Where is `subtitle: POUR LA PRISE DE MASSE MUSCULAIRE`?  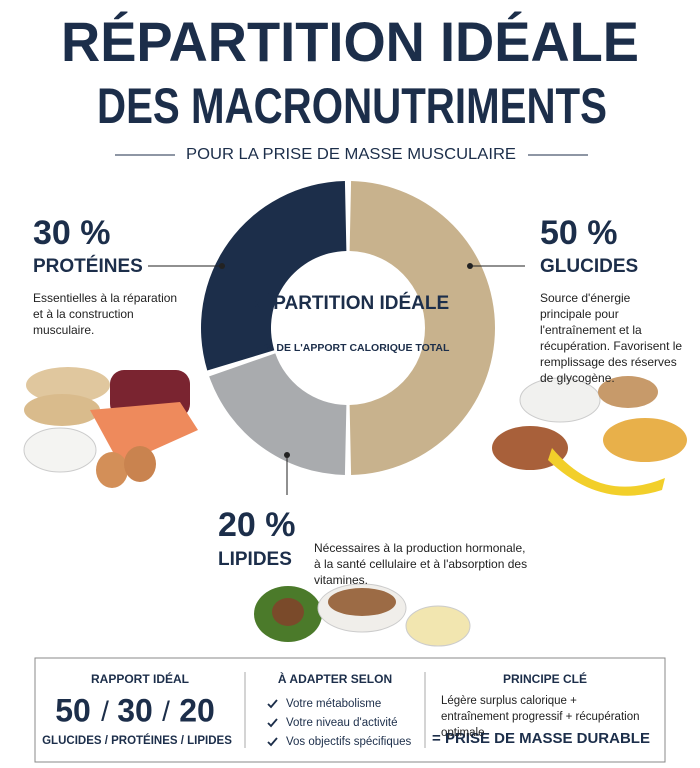
subtitle: POUR LA PRISE DE MASSE MUSCULAIRE is located at coordinates (351, 154).